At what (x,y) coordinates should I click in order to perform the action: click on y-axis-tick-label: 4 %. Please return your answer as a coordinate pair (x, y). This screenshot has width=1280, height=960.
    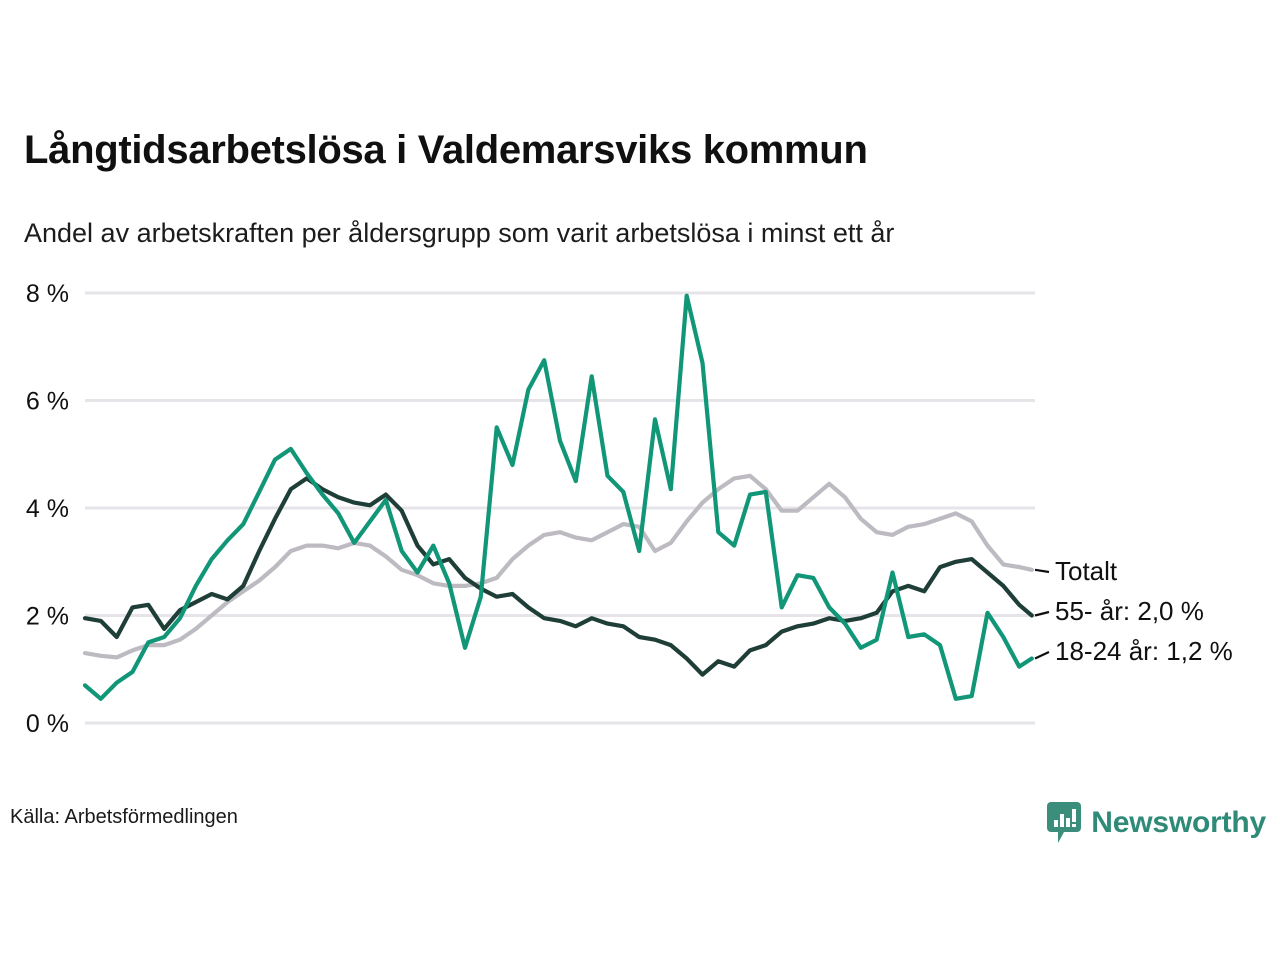
    Looking at the image, I should click on (47, 509).